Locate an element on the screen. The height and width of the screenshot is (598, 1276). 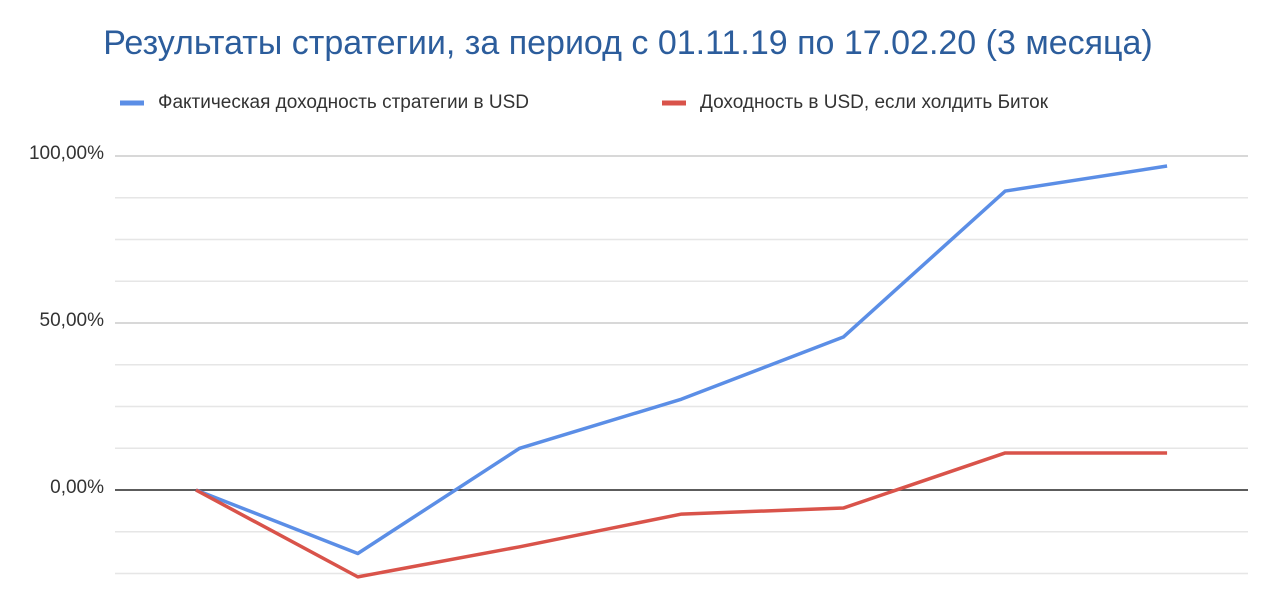
legend-label: Фактическая доходность стратегии в USD is located at coordinates (343, 102).